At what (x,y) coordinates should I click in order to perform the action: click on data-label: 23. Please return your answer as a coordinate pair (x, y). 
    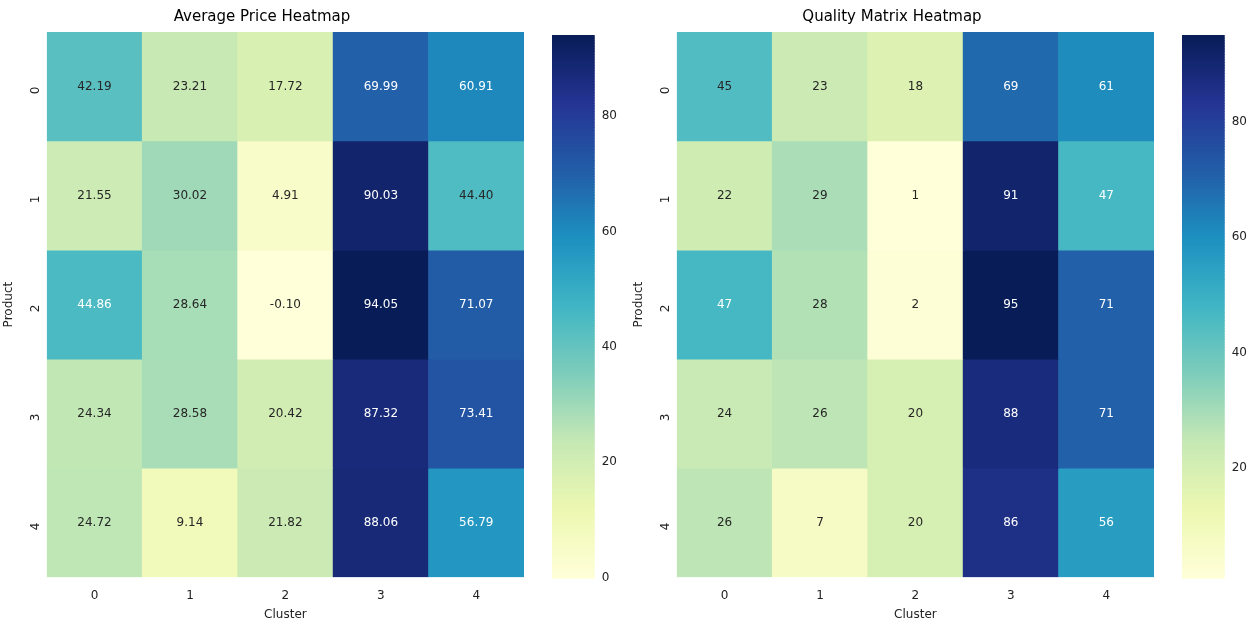
    Looking at the image, I should click on (820, 85).